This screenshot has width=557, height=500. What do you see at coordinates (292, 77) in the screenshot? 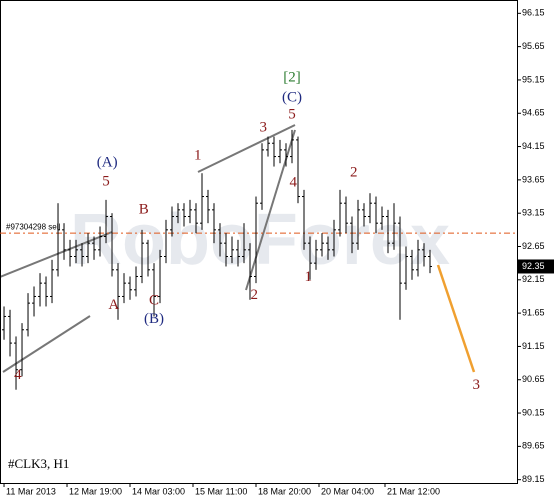
I see `wave-label: [2]` at bounding box center [292, 77].